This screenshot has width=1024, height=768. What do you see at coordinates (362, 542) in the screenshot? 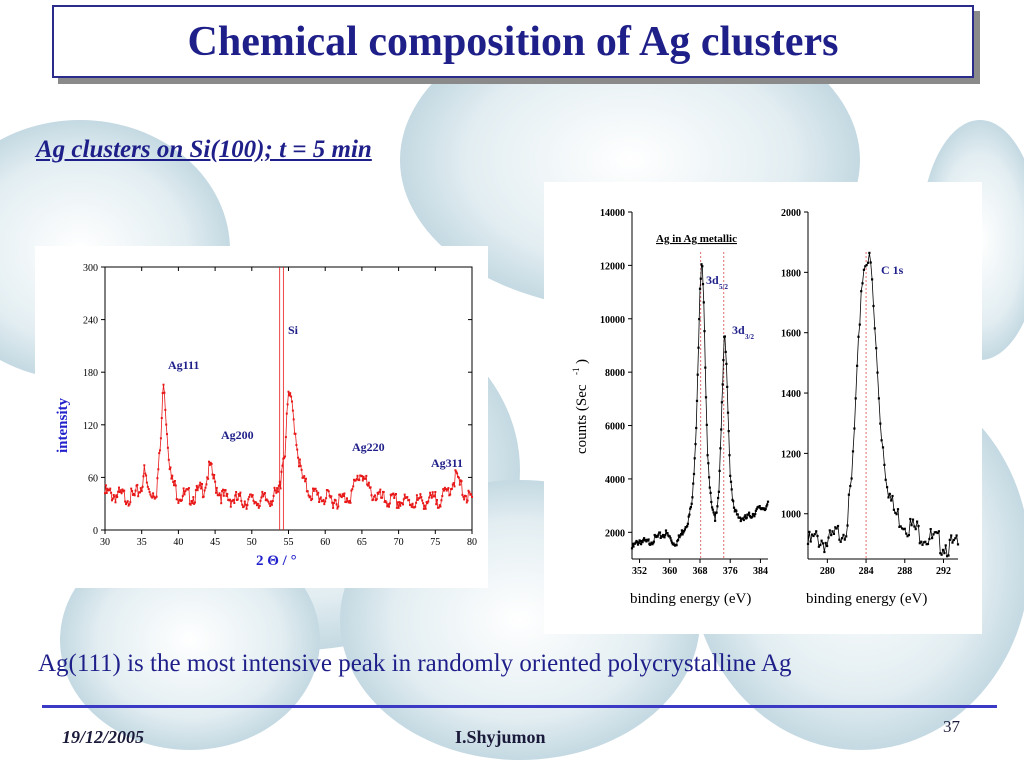
I see `xrd-x-tick-label: 65` at bounding box center [362, 542].